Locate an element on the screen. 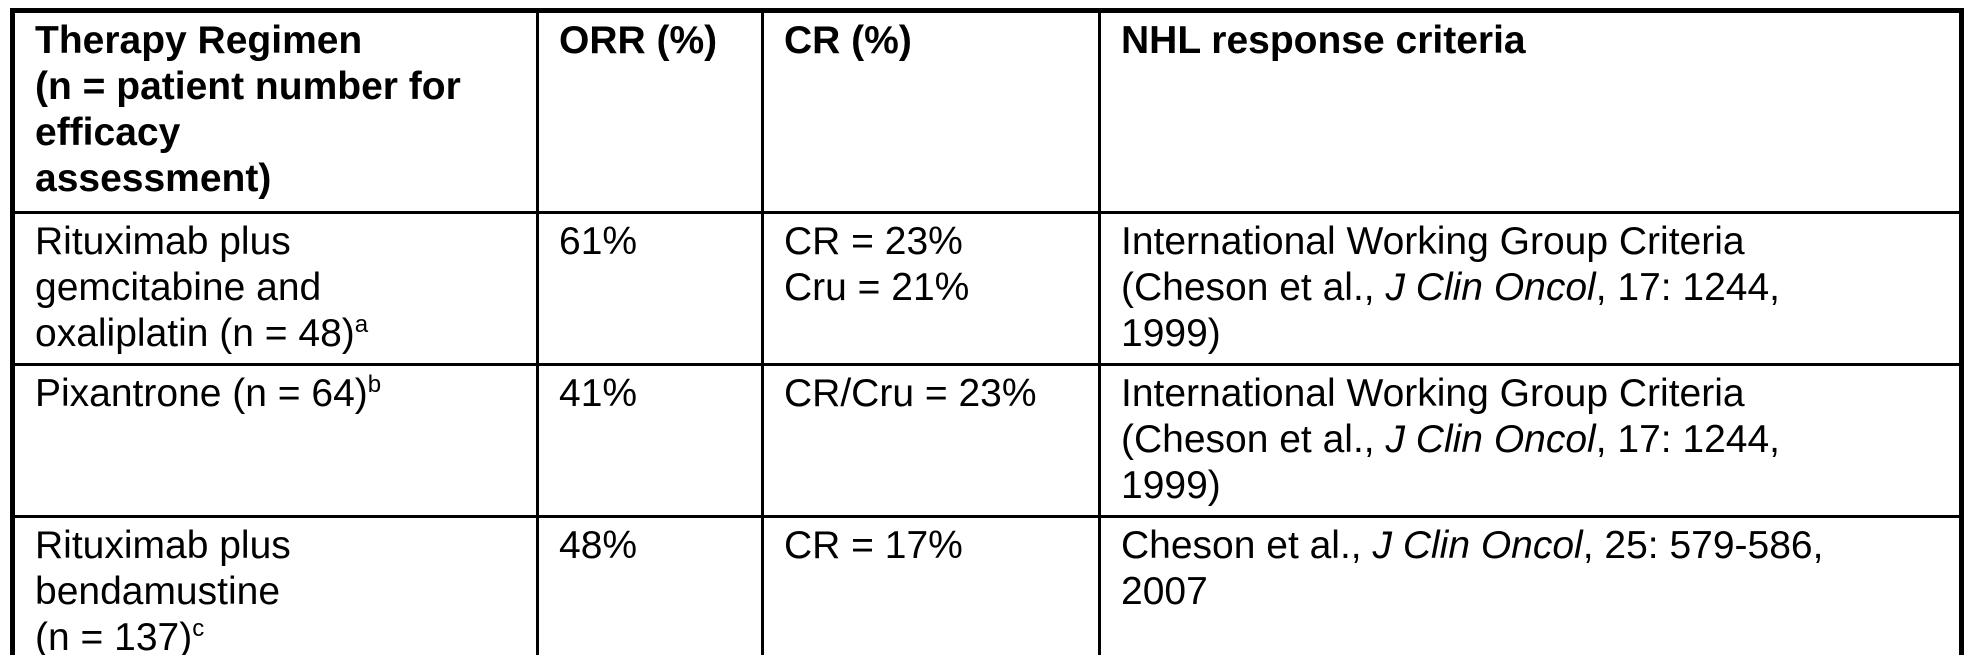 This screenshot has height=655, width=1971. cr-cell: CR = 17% is located at coordinates (931, 585).